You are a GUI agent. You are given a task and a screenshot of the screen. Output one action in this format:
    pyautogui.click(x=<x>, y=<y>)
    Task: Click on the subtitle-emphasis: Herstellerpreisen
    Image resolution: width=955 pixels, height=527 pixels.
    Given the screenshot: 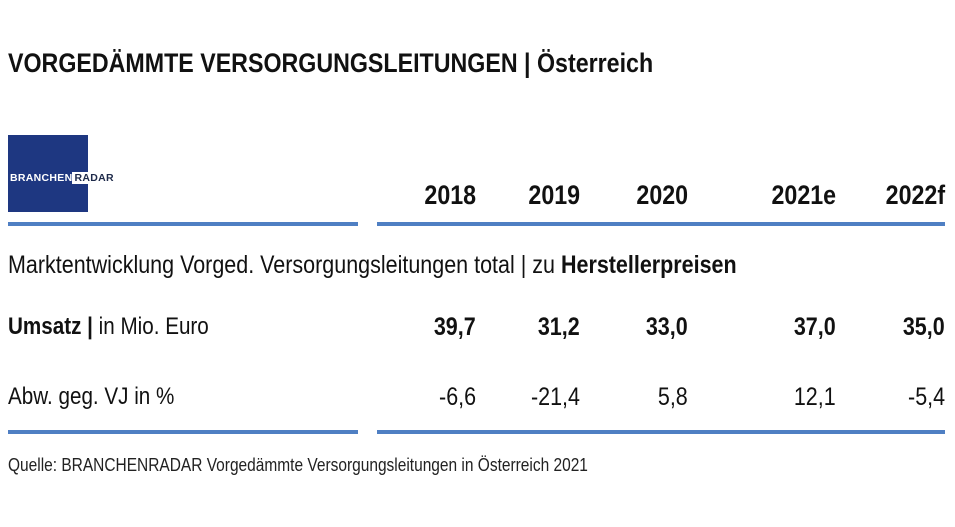 What is the action you would take?
    pyautogui.click(x=648, y=265)
    